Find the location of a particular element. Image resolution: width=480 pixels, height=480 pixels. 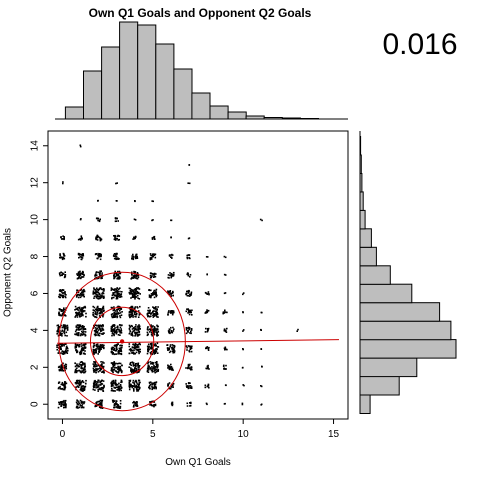

x-histogram-bar is located at coordinates (237, 115).